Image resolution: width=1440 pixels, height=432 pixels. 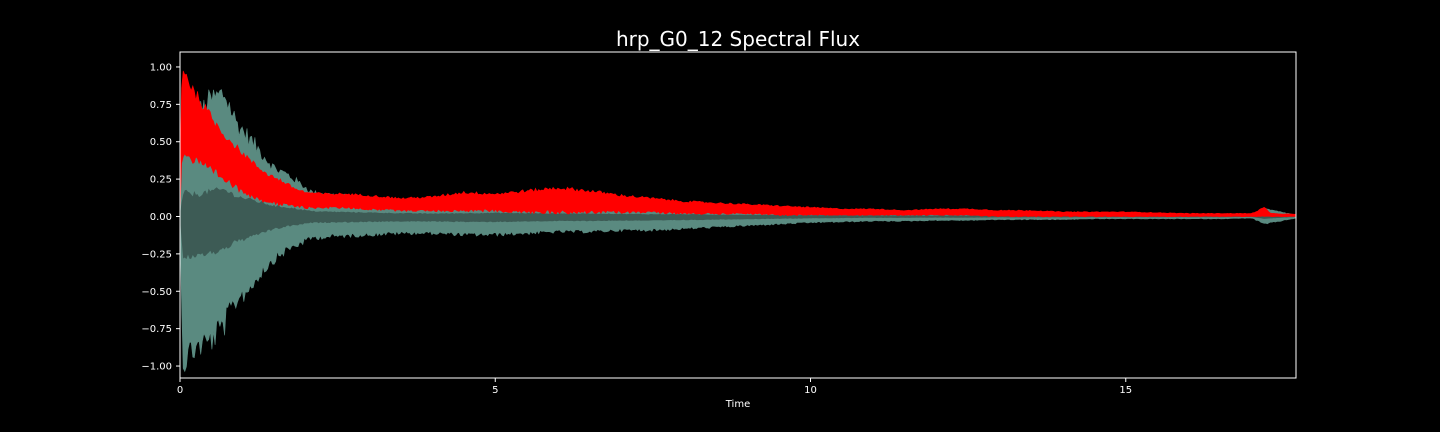 I want to click on y-tick-label: 0.50, so click(x=161, y=142).